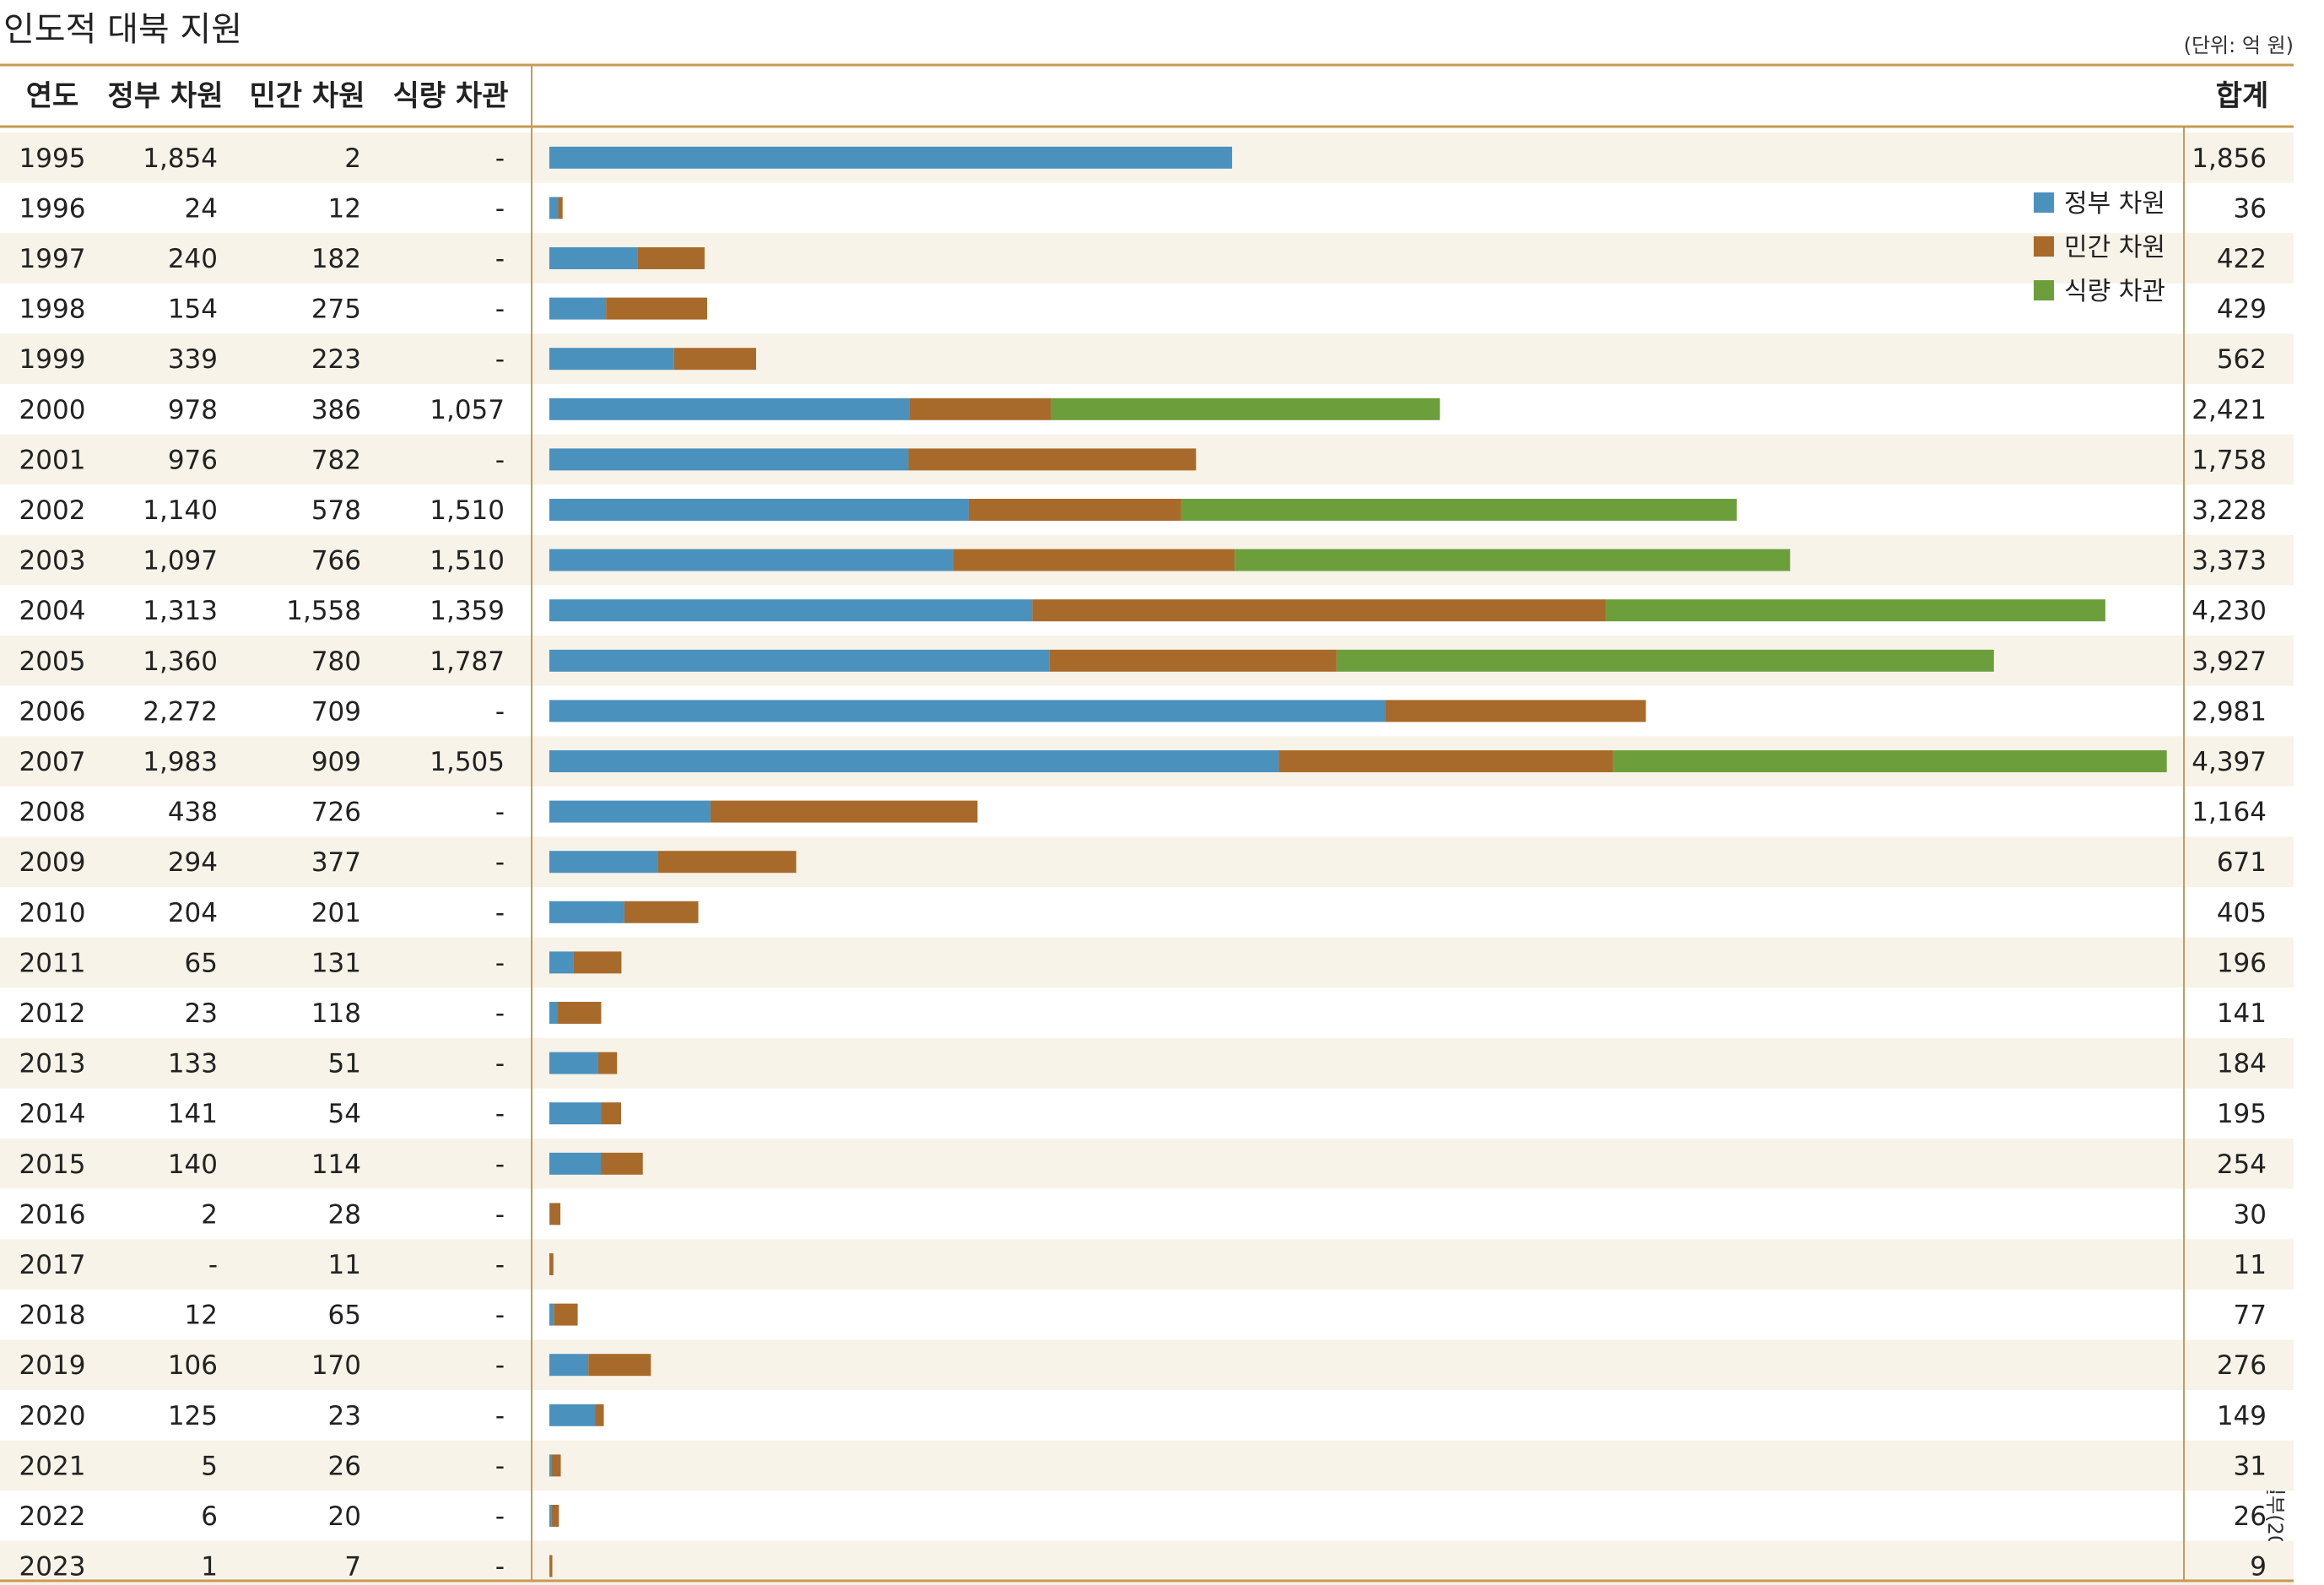 The width and height of the screenshot is (2324, 1585). What do you see at coordinates (2250, 1214) in the screenshot?
I see `total-value: 30` at bounding box center [2250, 1214].